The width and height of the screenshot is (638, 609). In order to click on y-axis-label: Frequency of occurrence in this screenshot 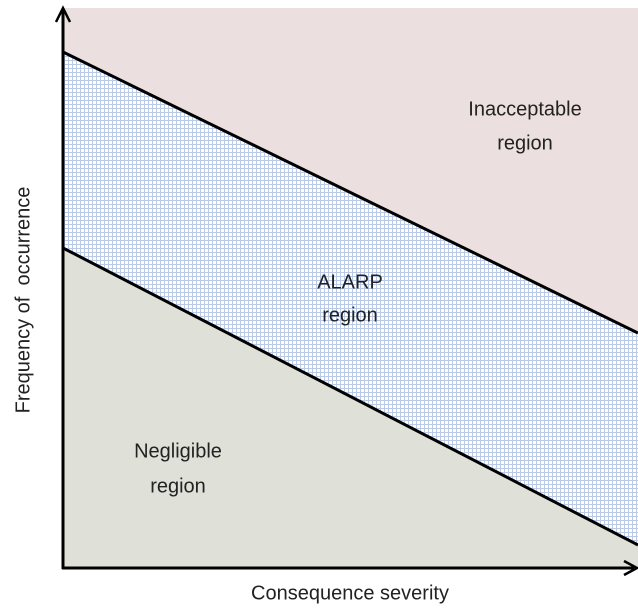, I will do `click(23, 300)`.